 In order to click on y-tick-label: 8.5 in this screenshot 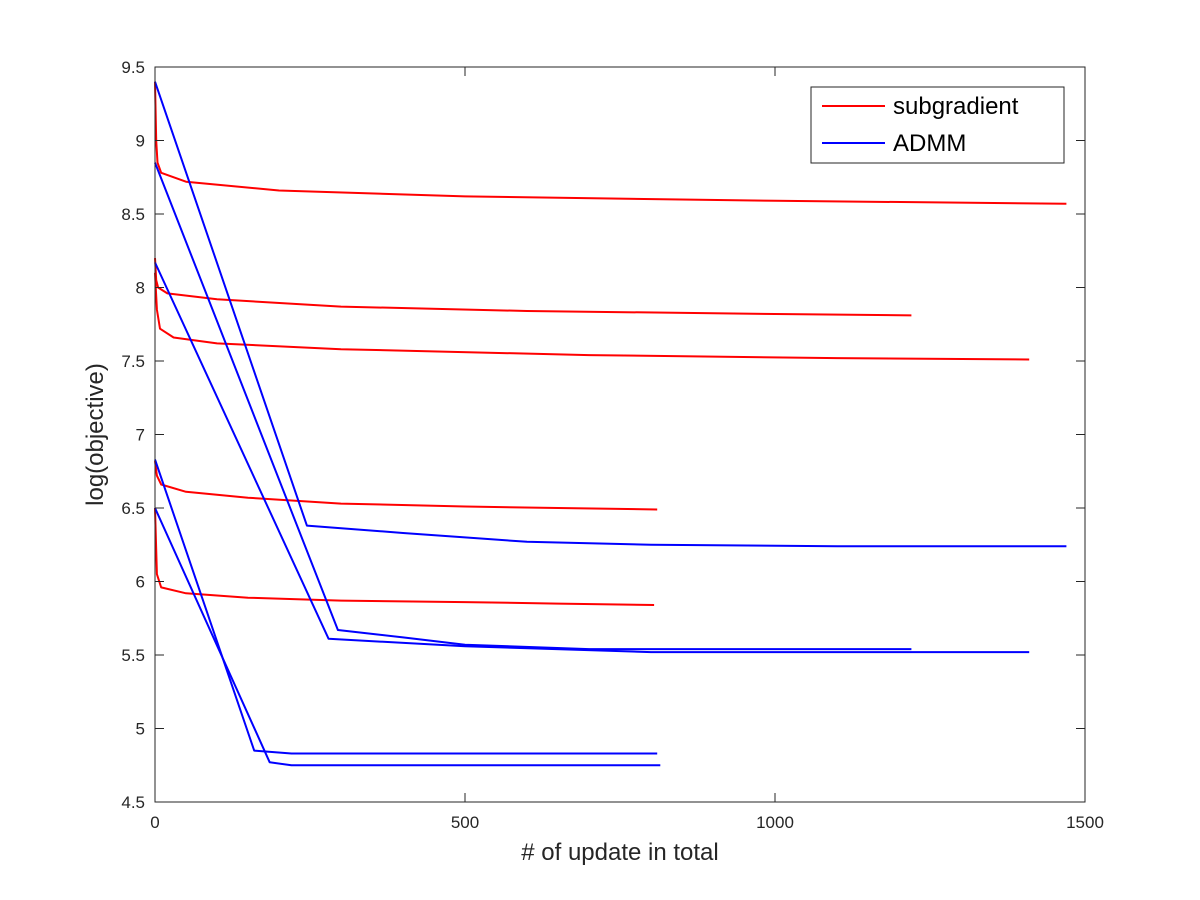, I will do `click(133, 214)`.